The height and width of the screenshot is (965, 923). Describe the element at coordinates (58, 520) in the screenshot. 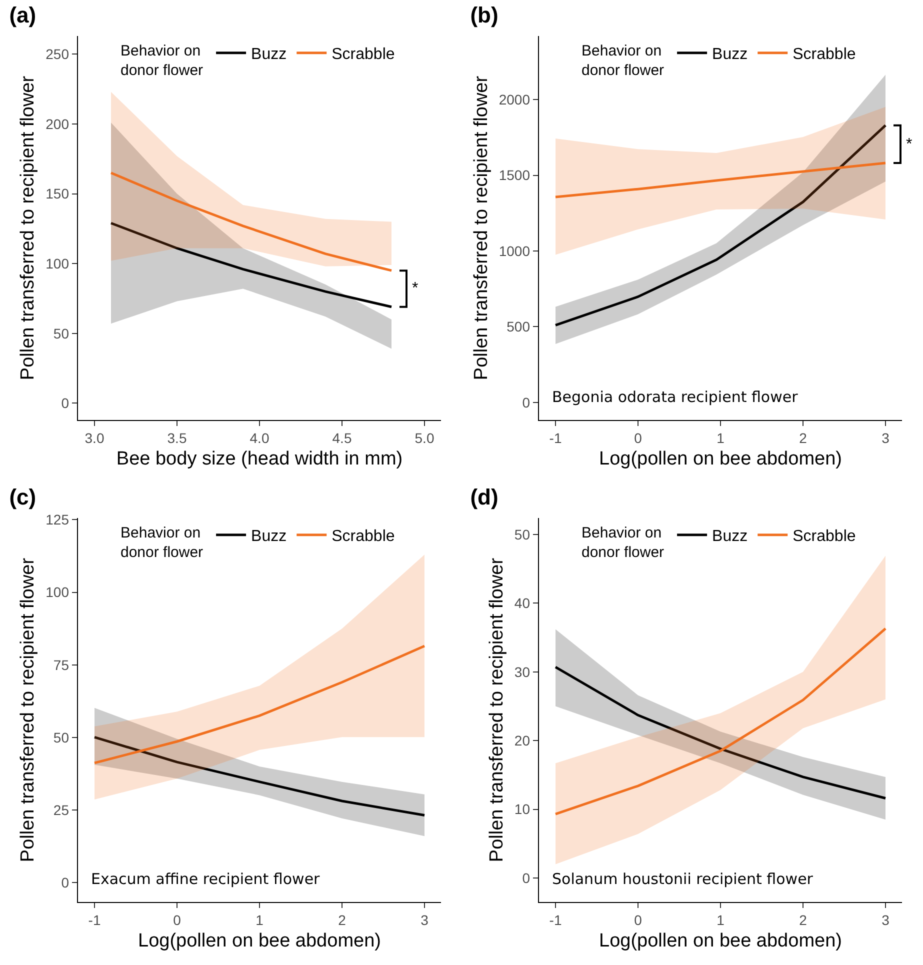

I see `y-tick-label: 125` at that location.